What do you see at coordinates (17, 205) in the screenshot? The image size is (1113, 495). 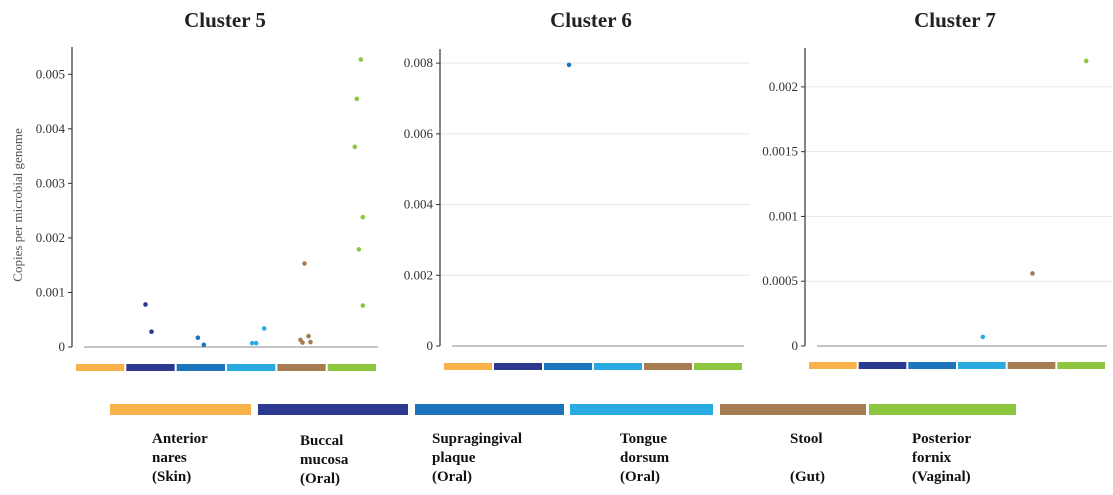 I see `y-axis-label: Copies per microbial genome` at bounding box center [17, 205].